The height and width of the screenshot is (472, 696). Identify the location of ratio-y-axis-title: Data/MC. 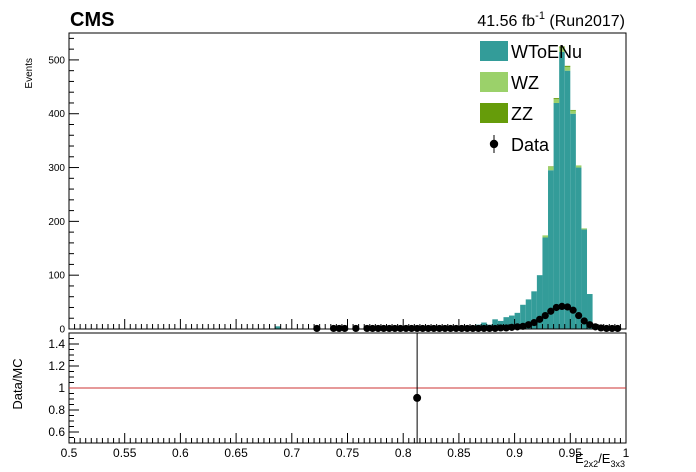
(17, 383).